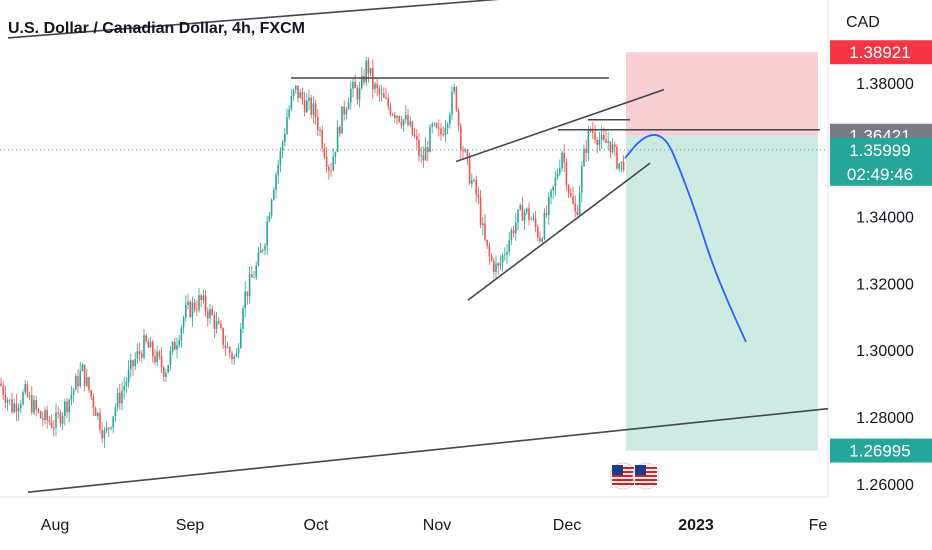 The width and height of the screenshot is (932, 550). What do you see at coordinates (885, 351) in the screenshot?
I see `y-tick-label: 1.30000` at bounding box center [885, 351].